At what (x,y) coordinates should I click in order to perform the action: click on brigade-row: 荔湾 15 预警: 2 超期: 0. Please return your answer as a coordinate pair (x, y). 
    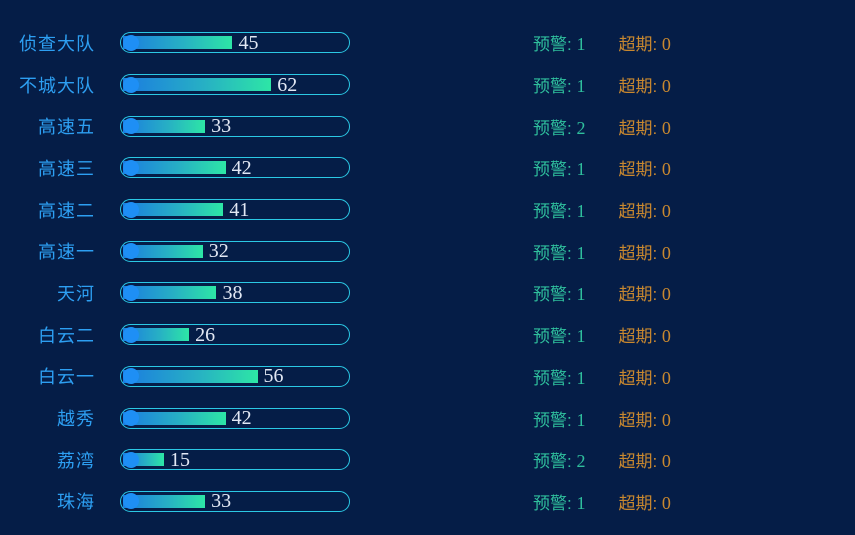
    Looking at the image, I should click on (427, 460).